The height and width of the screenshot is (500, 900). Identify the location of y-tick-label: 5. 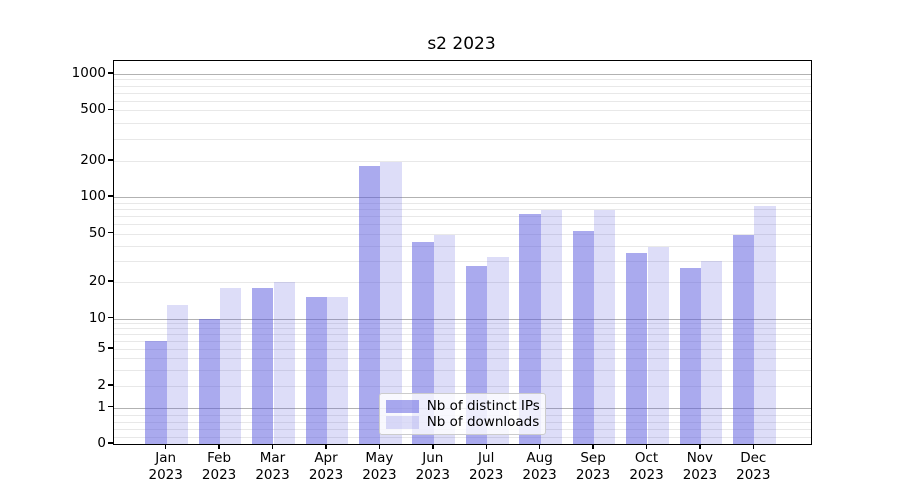
(101, 348).